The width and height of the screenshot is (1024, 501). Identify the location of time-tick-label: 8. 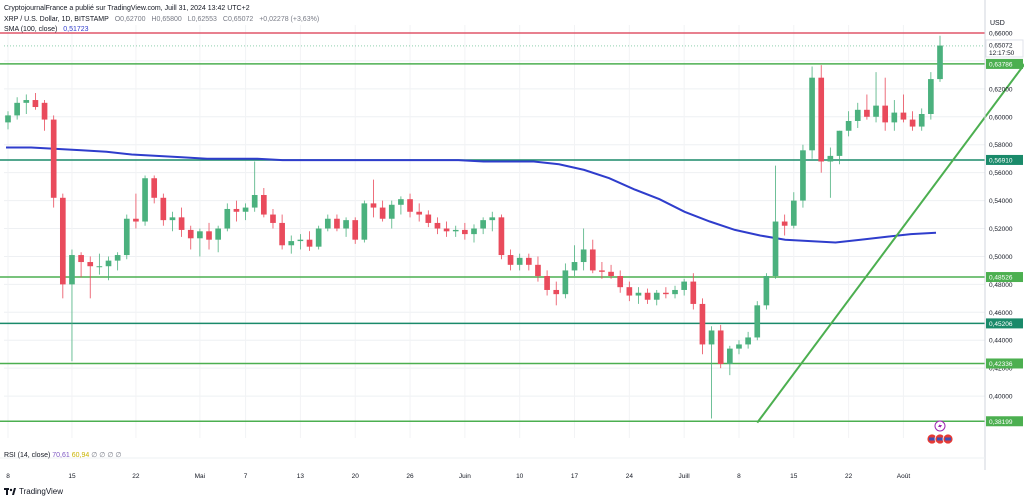
(739, 476).